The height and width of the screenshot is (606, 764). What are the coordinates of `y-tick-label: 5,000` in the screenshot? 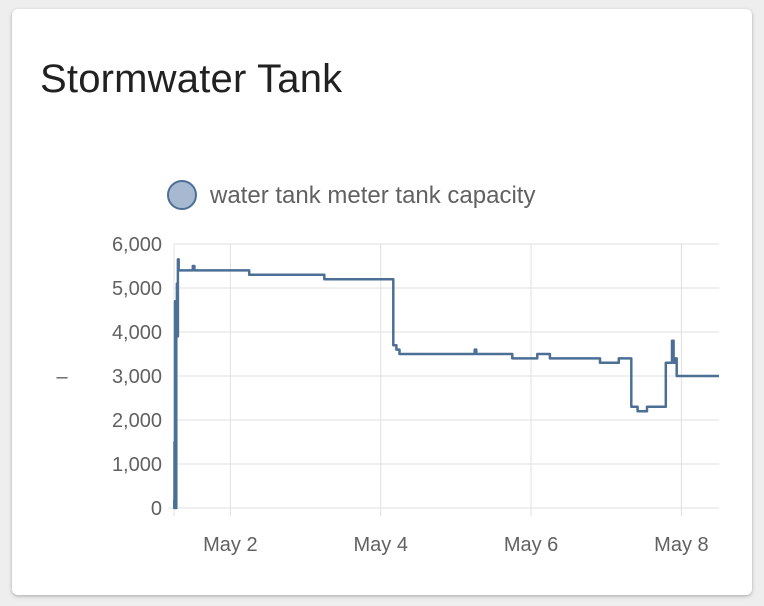 It's located at (137, 289).